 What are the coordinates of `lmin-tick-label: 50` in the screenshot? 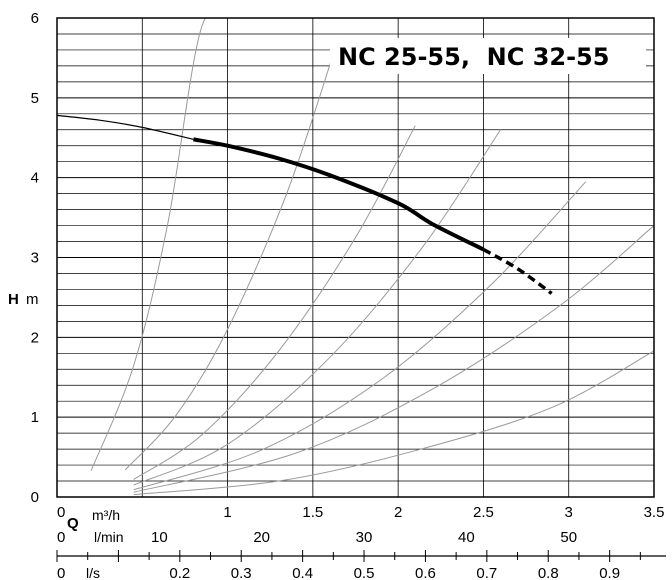 It's located at (568, 537).